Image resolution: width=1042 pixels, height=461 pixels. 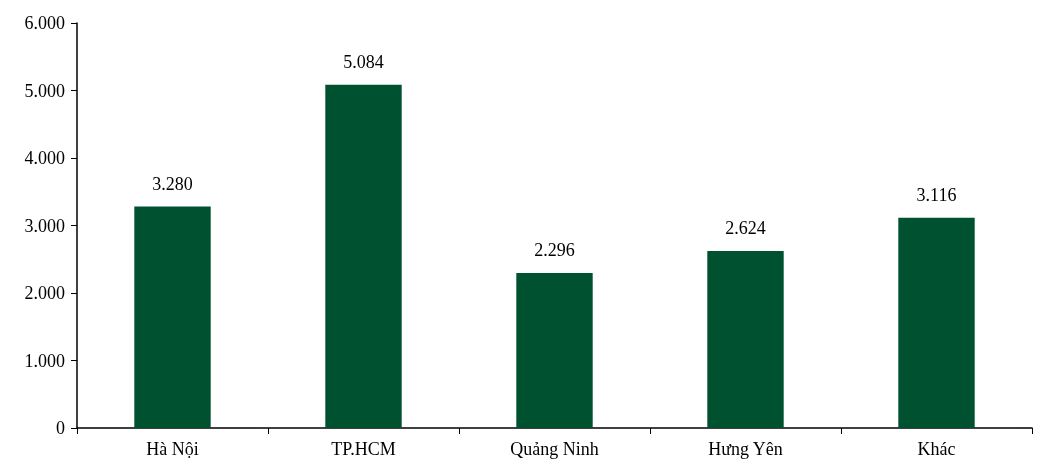 I want to click on y-tick-label: 4.000, so click(x=44, y=158).